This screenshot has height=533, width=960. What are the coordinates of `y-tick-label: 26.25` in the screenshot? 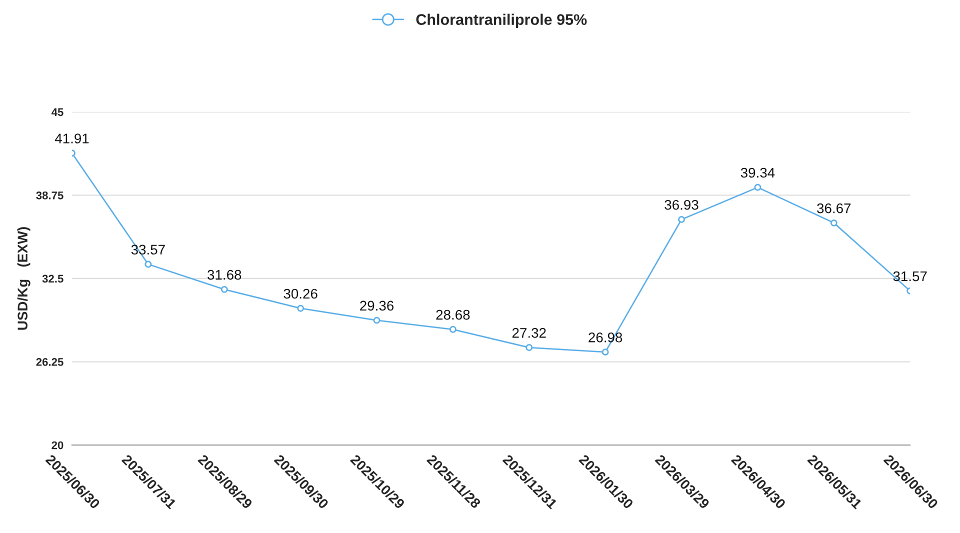 It's located at (50, 362).